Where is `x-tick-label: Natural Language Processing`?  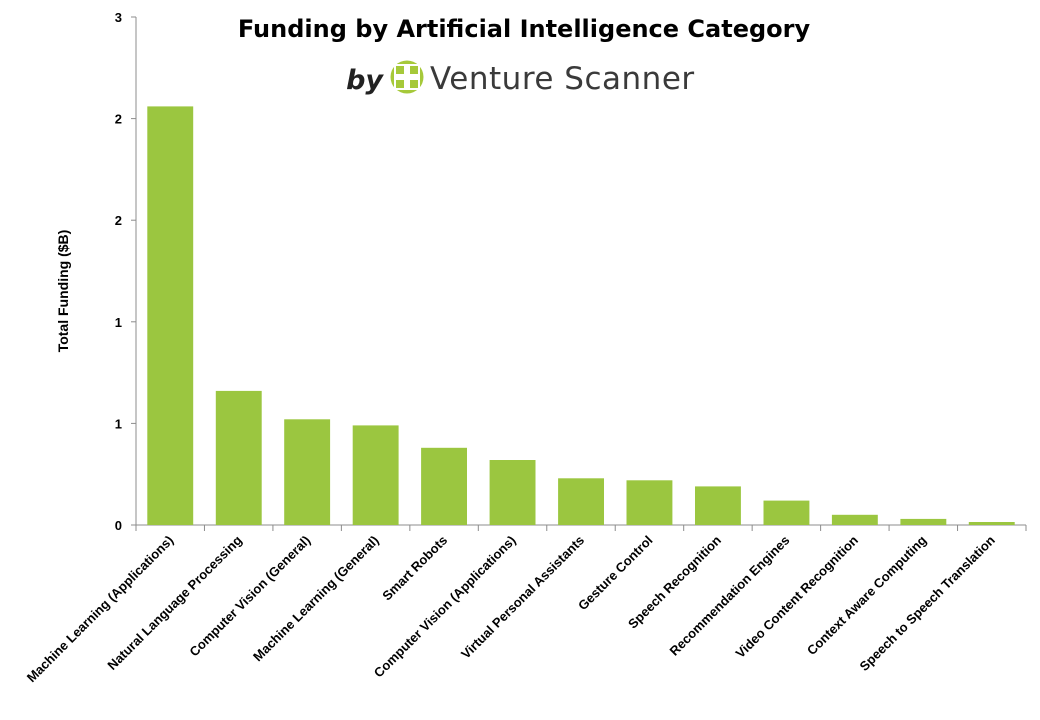
x-tick-label: Natural Language Processing is located at coordinates (174, 602).